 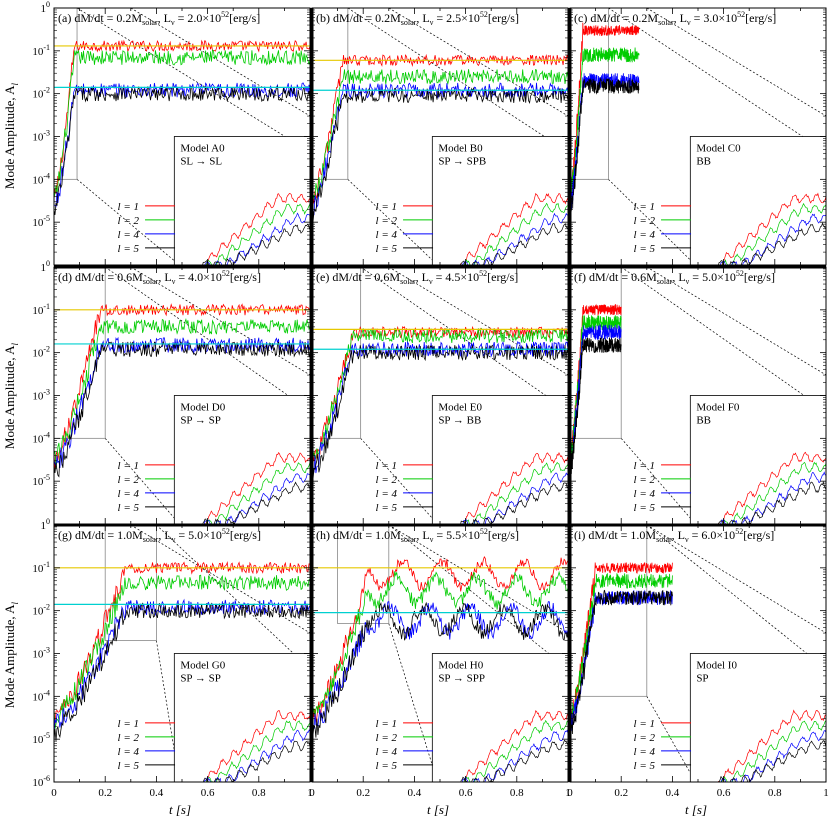 I want to click on y-tick-label: 10⁻¹, so click(x=41, y=50).